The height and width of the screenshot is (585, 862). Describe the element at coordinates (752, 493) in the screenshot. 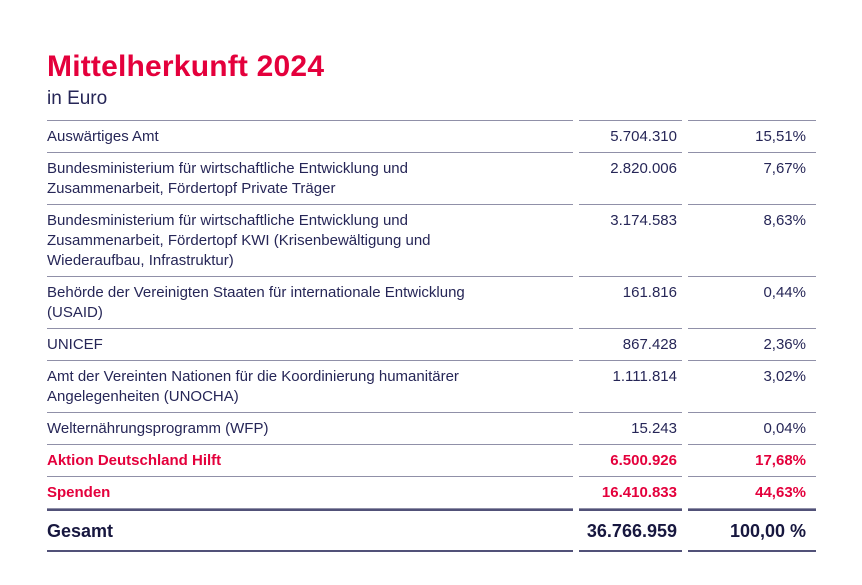

I see `row-percent: 44,63%` at that location.